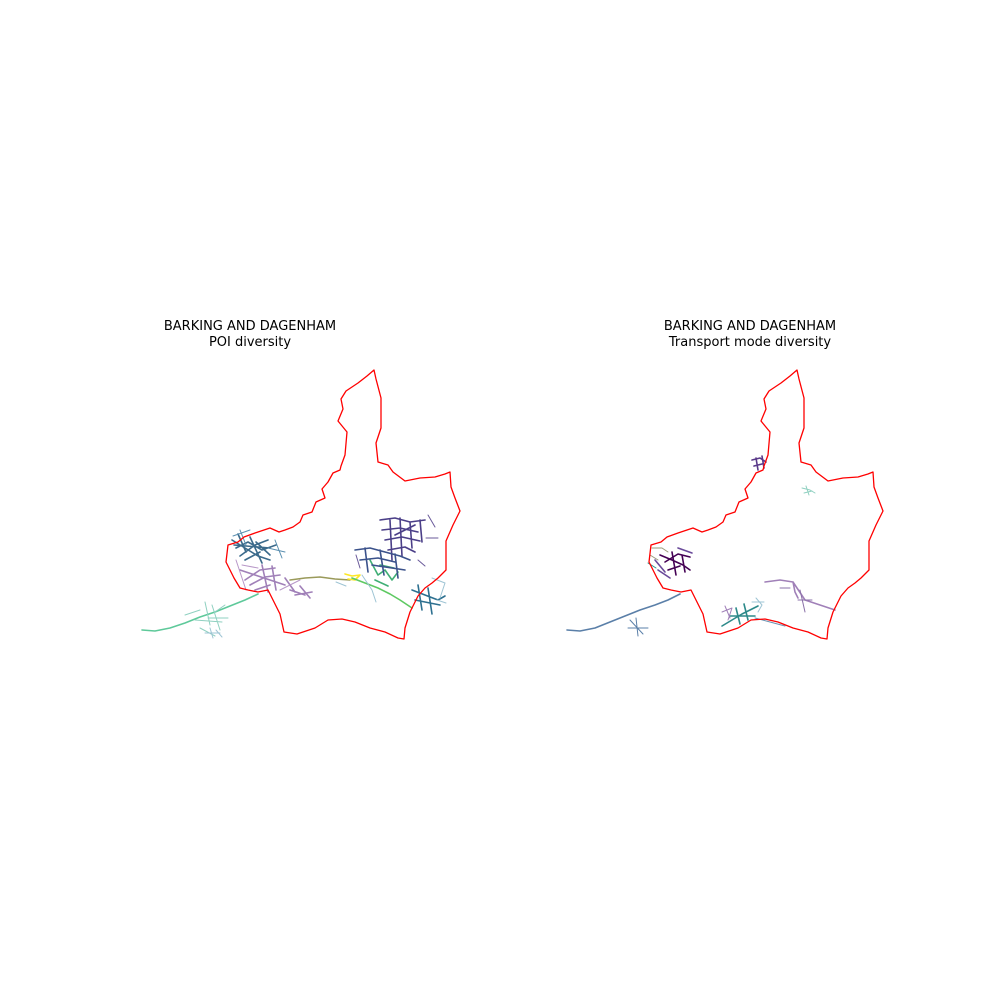 The image size is (1000, 1000). I want to click on panel-title: BARKING AND DAGENHAM POI diversity, so click(250, 335).